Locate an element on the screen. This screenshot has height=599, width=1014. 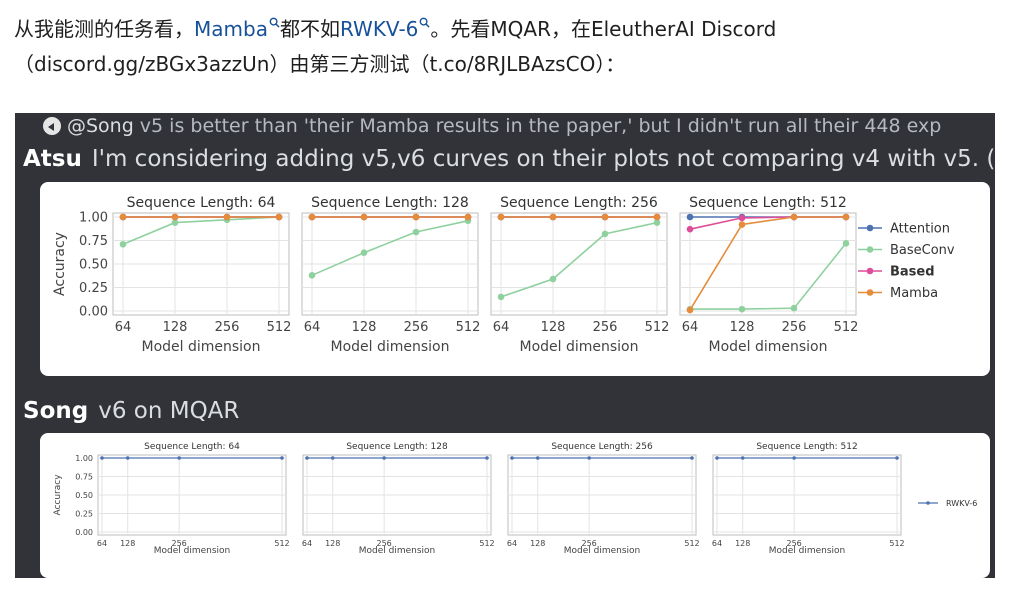
message-song: Song v6 on MQAR is located at coordinates (131, 411).